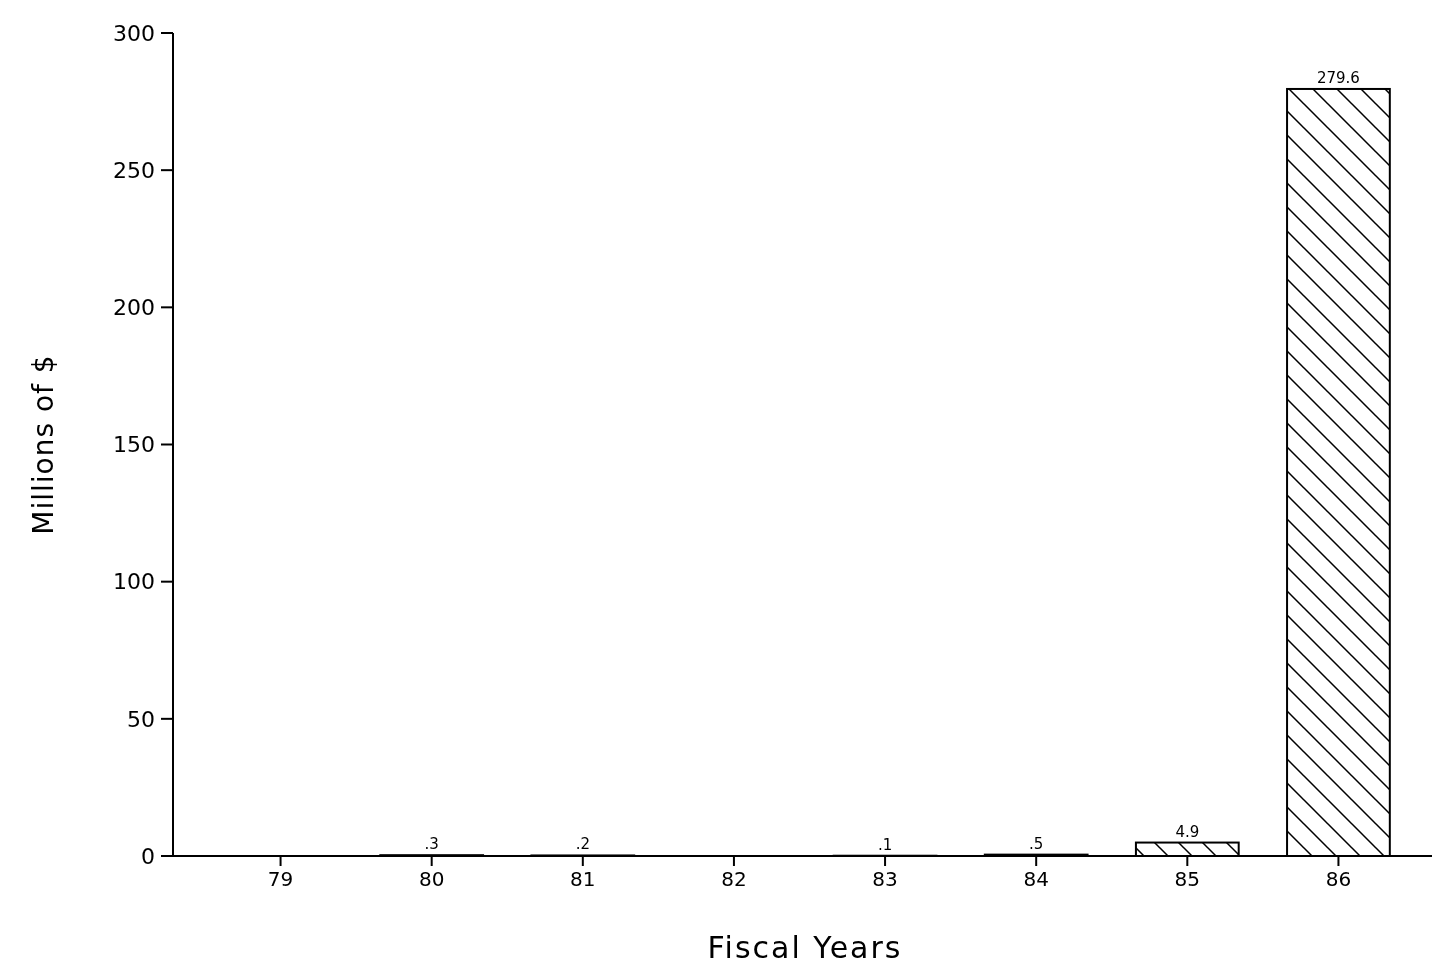  What do you see at coordinates (43, 444) in the screenshot?
I see `y-axis-title: Millions of $` at bounding box center [43, 444].